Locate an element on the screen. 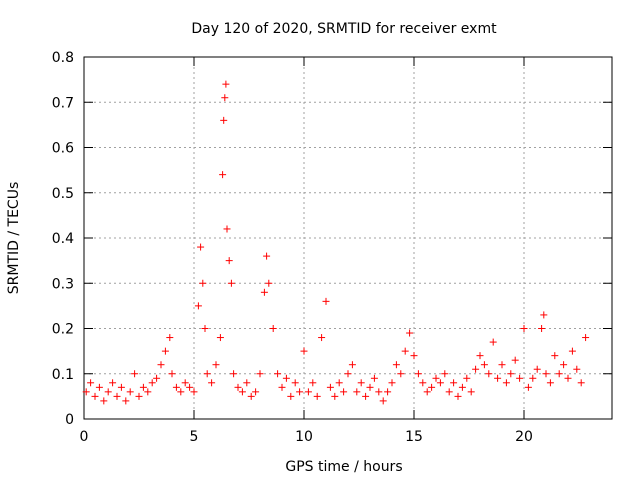  y-axis-label: SRMTID / TECUs is located at coordinates (14, 238).